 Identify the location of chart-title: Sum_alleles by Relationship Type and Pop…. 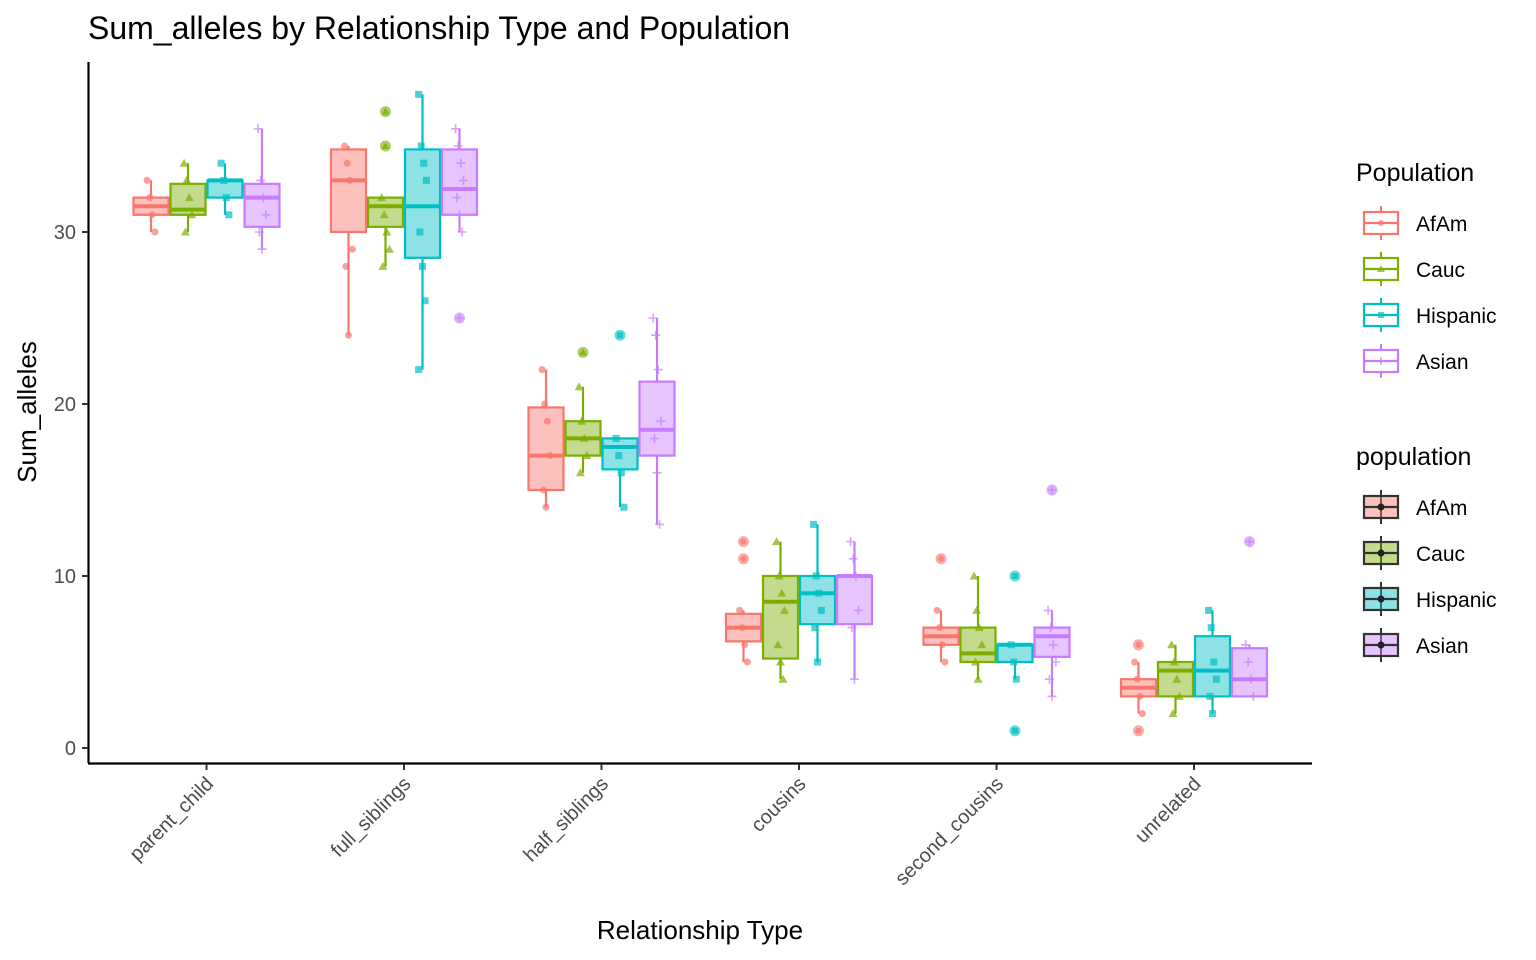
(439, 28).